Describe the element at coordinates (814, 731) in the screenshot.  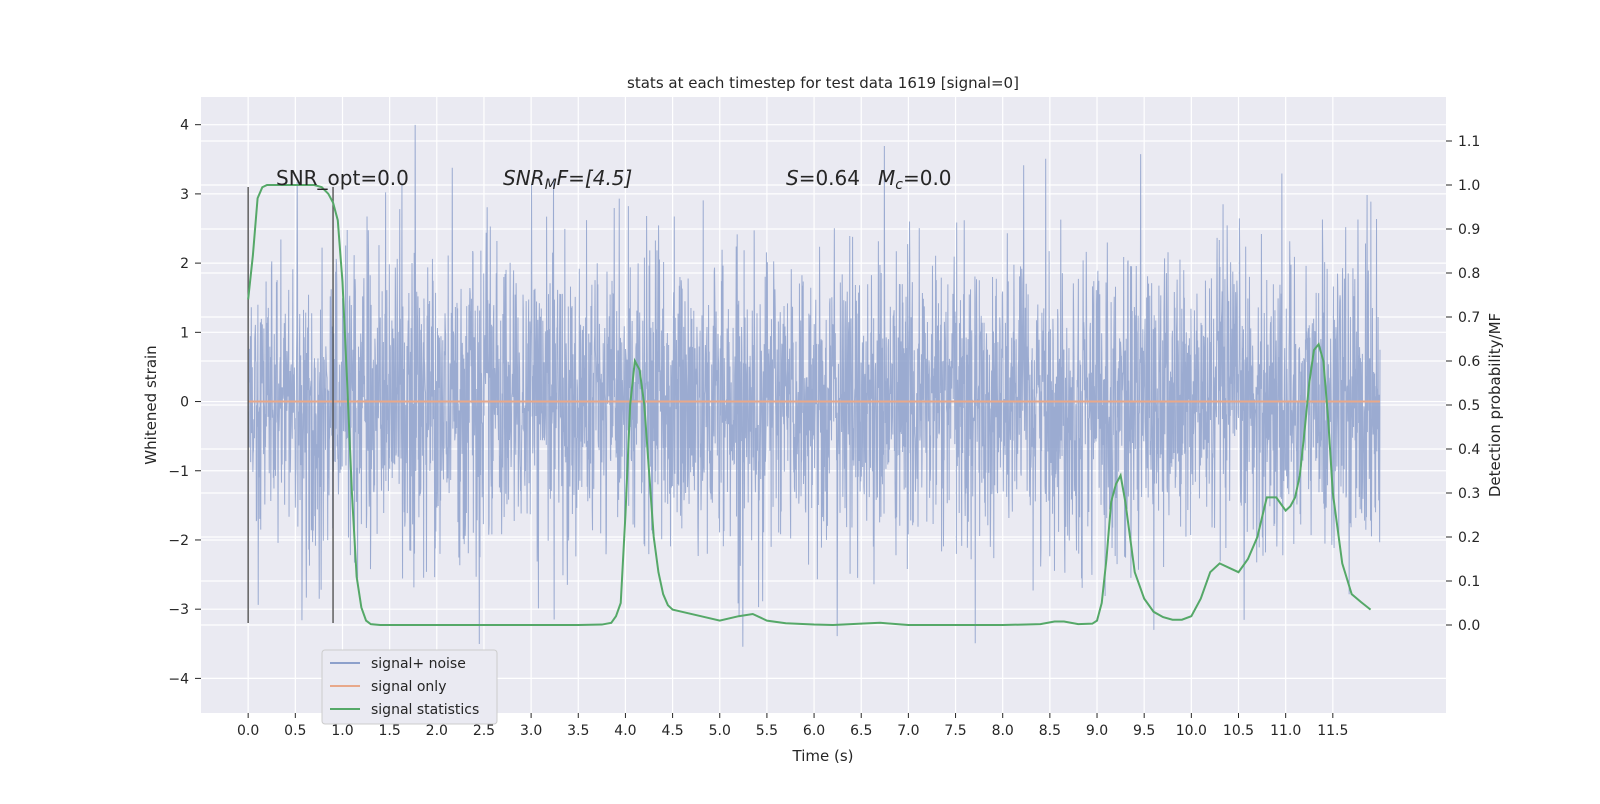
I see `x-tick-label: 6.0` at that location.